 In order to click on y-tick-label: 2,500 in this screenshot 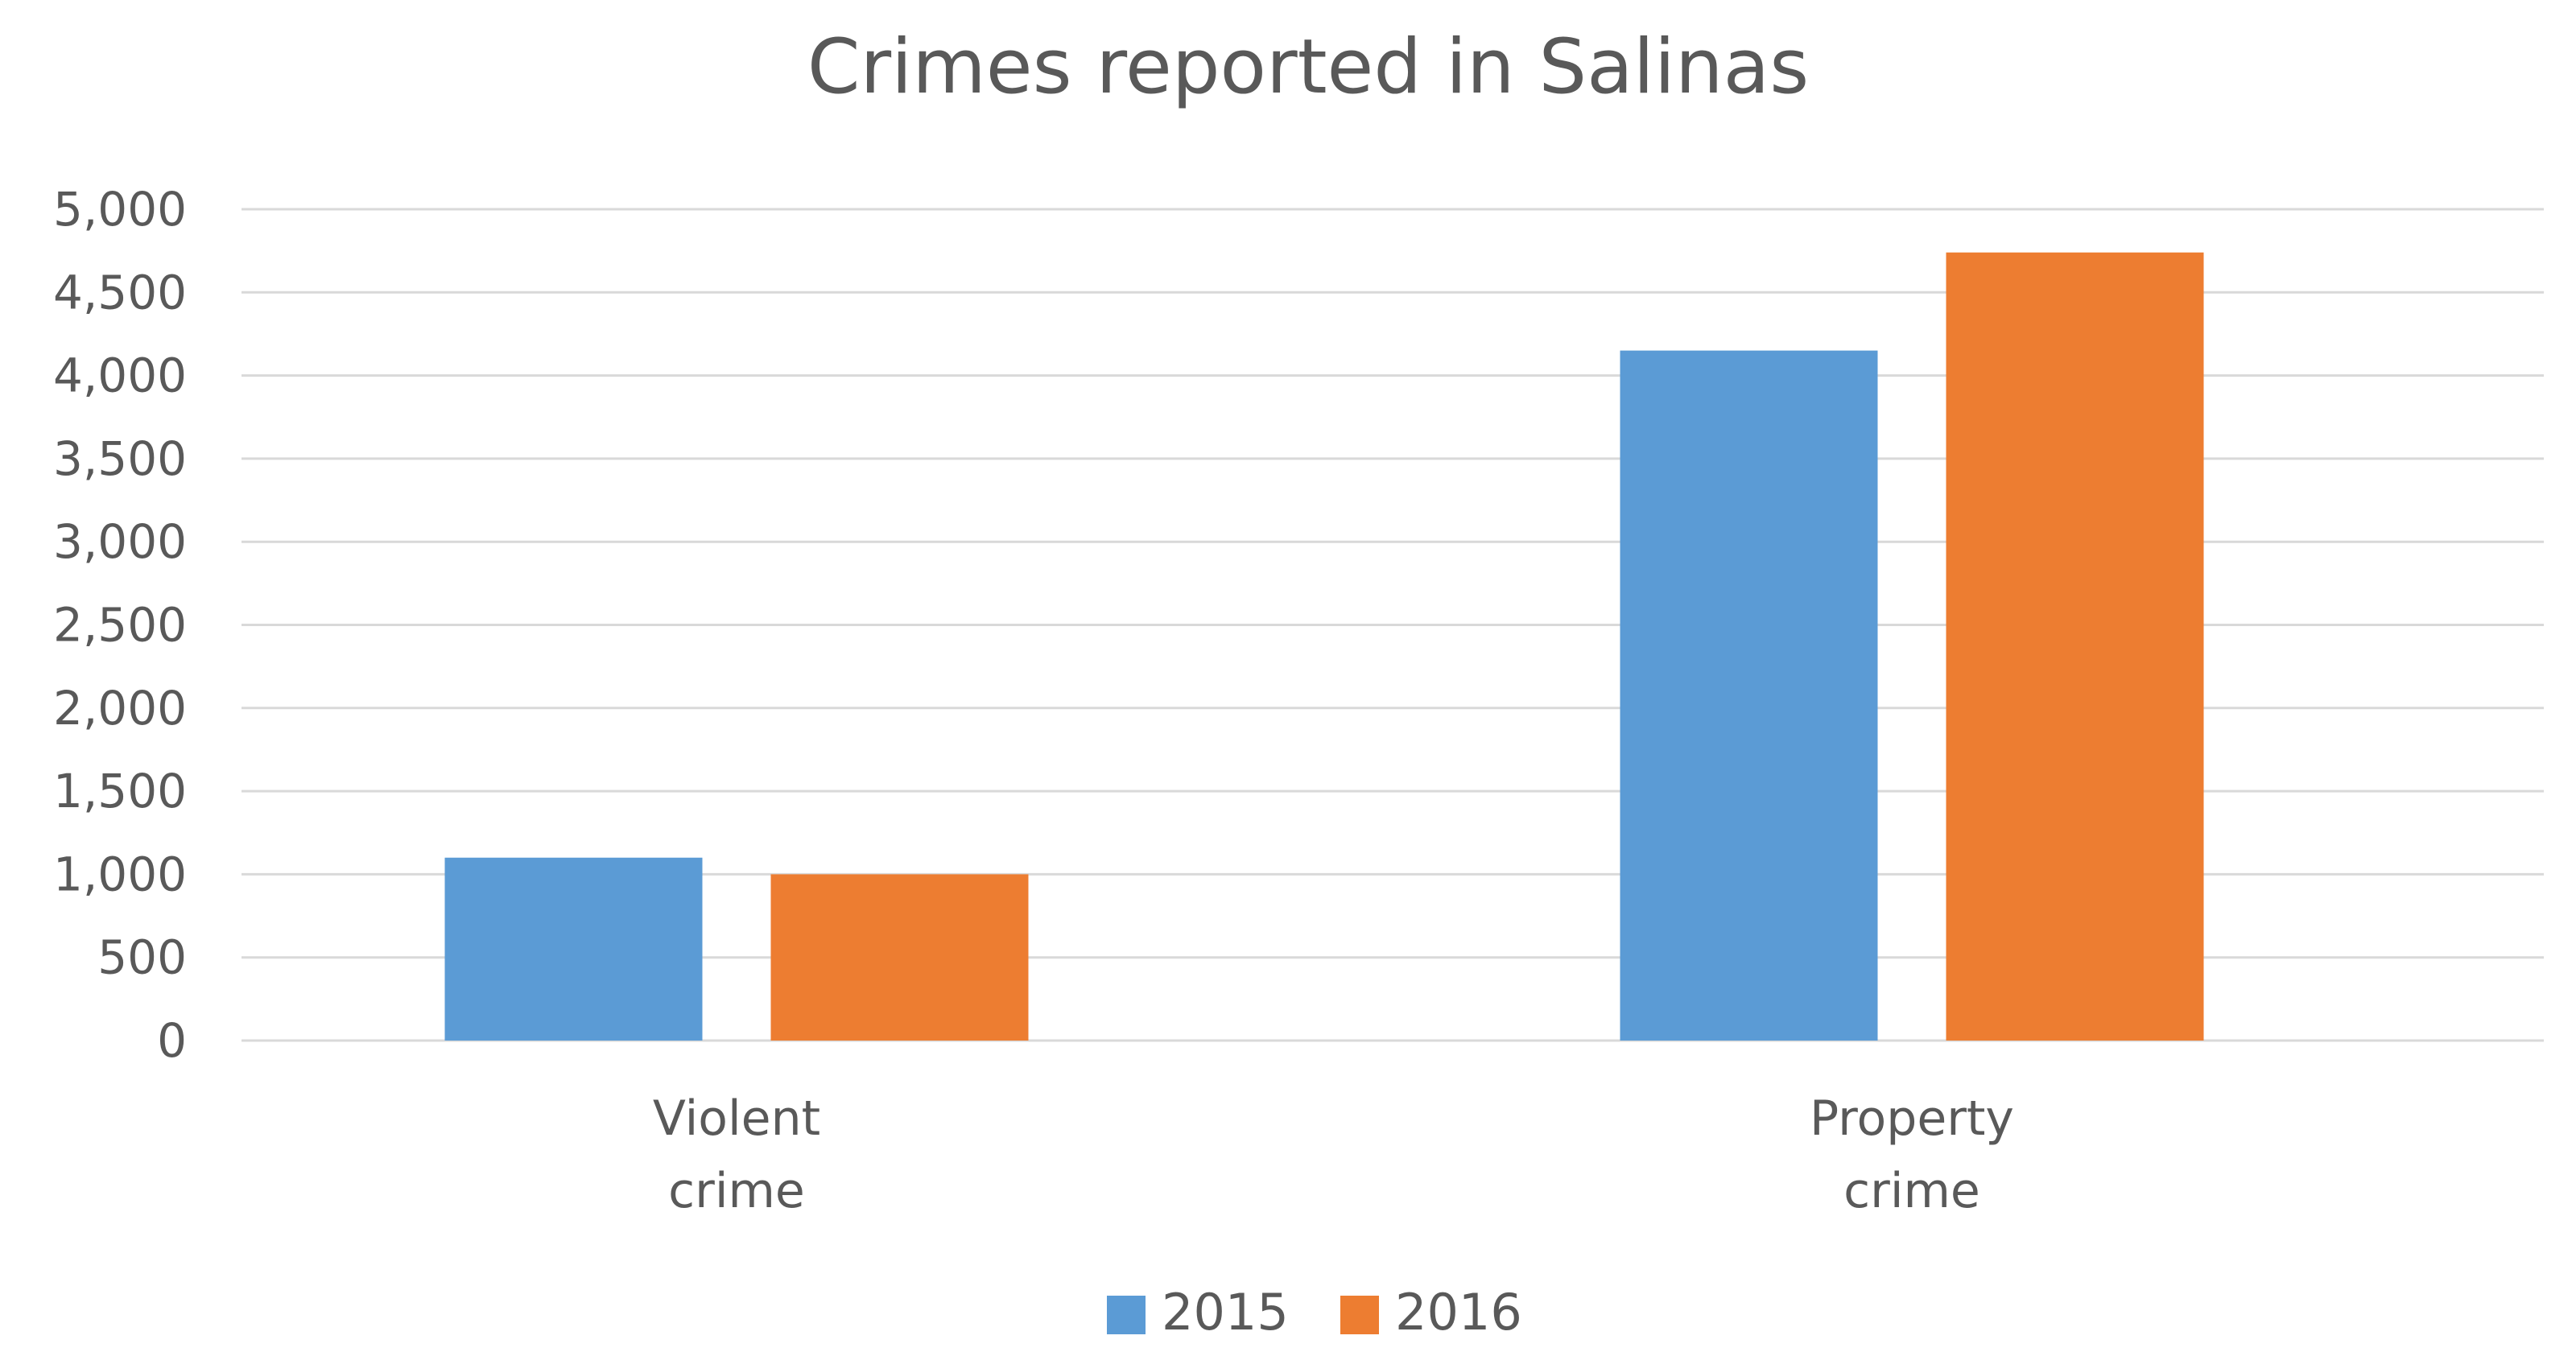, I will do `click(120, 625)`.